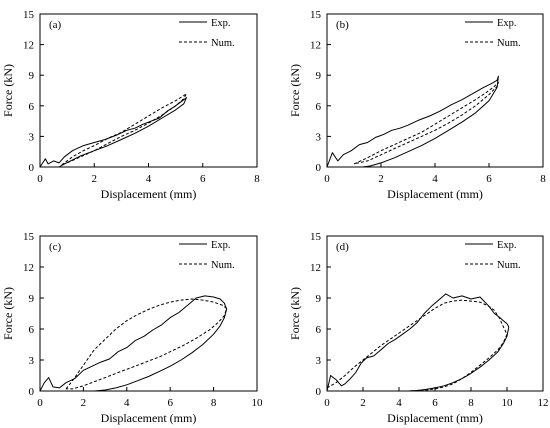  Describe the element at coordinates (543, 403) in the screenshot. I see `x-tick-label: 12` at that location.